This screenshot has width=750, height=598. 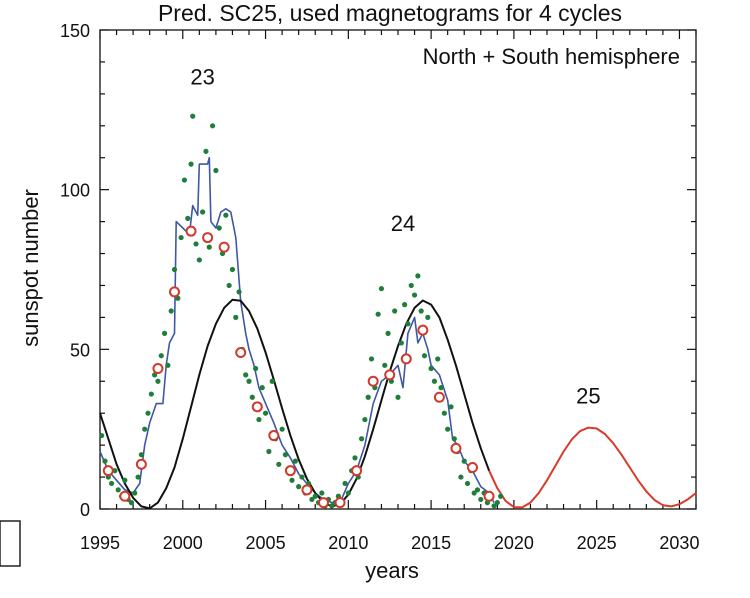 I want to click on cycle-label: 25, so click(x=588, y=396).